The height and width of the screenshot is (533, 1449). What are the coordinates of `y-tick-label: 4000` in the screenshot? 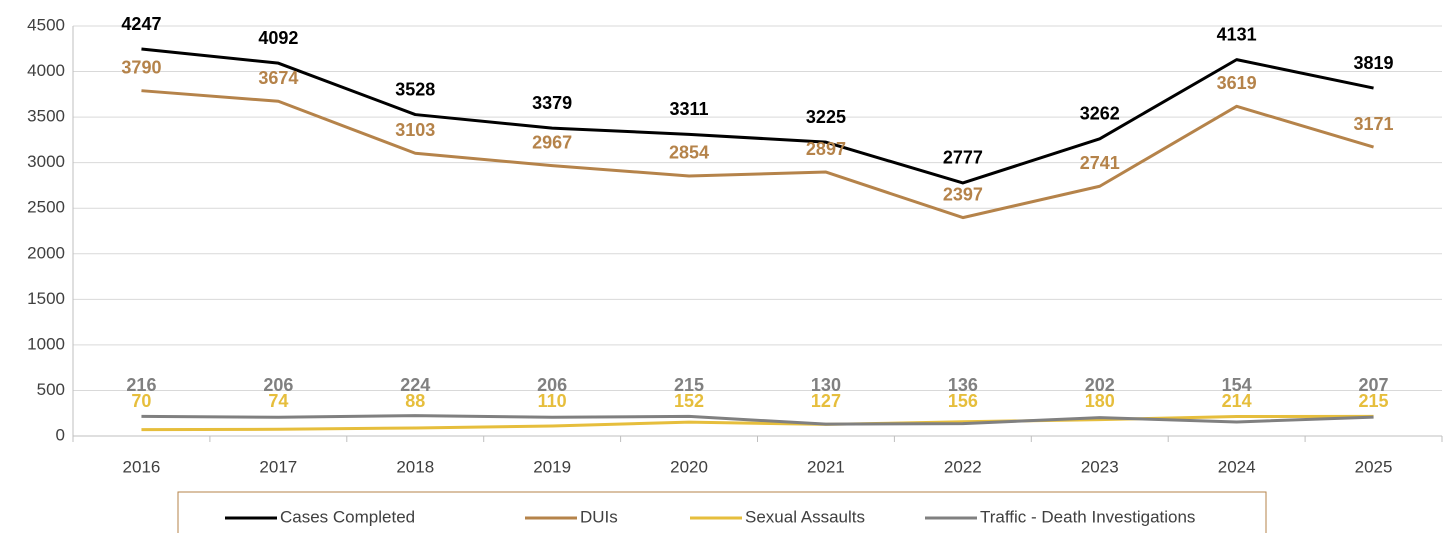 It's located at (46, 70).